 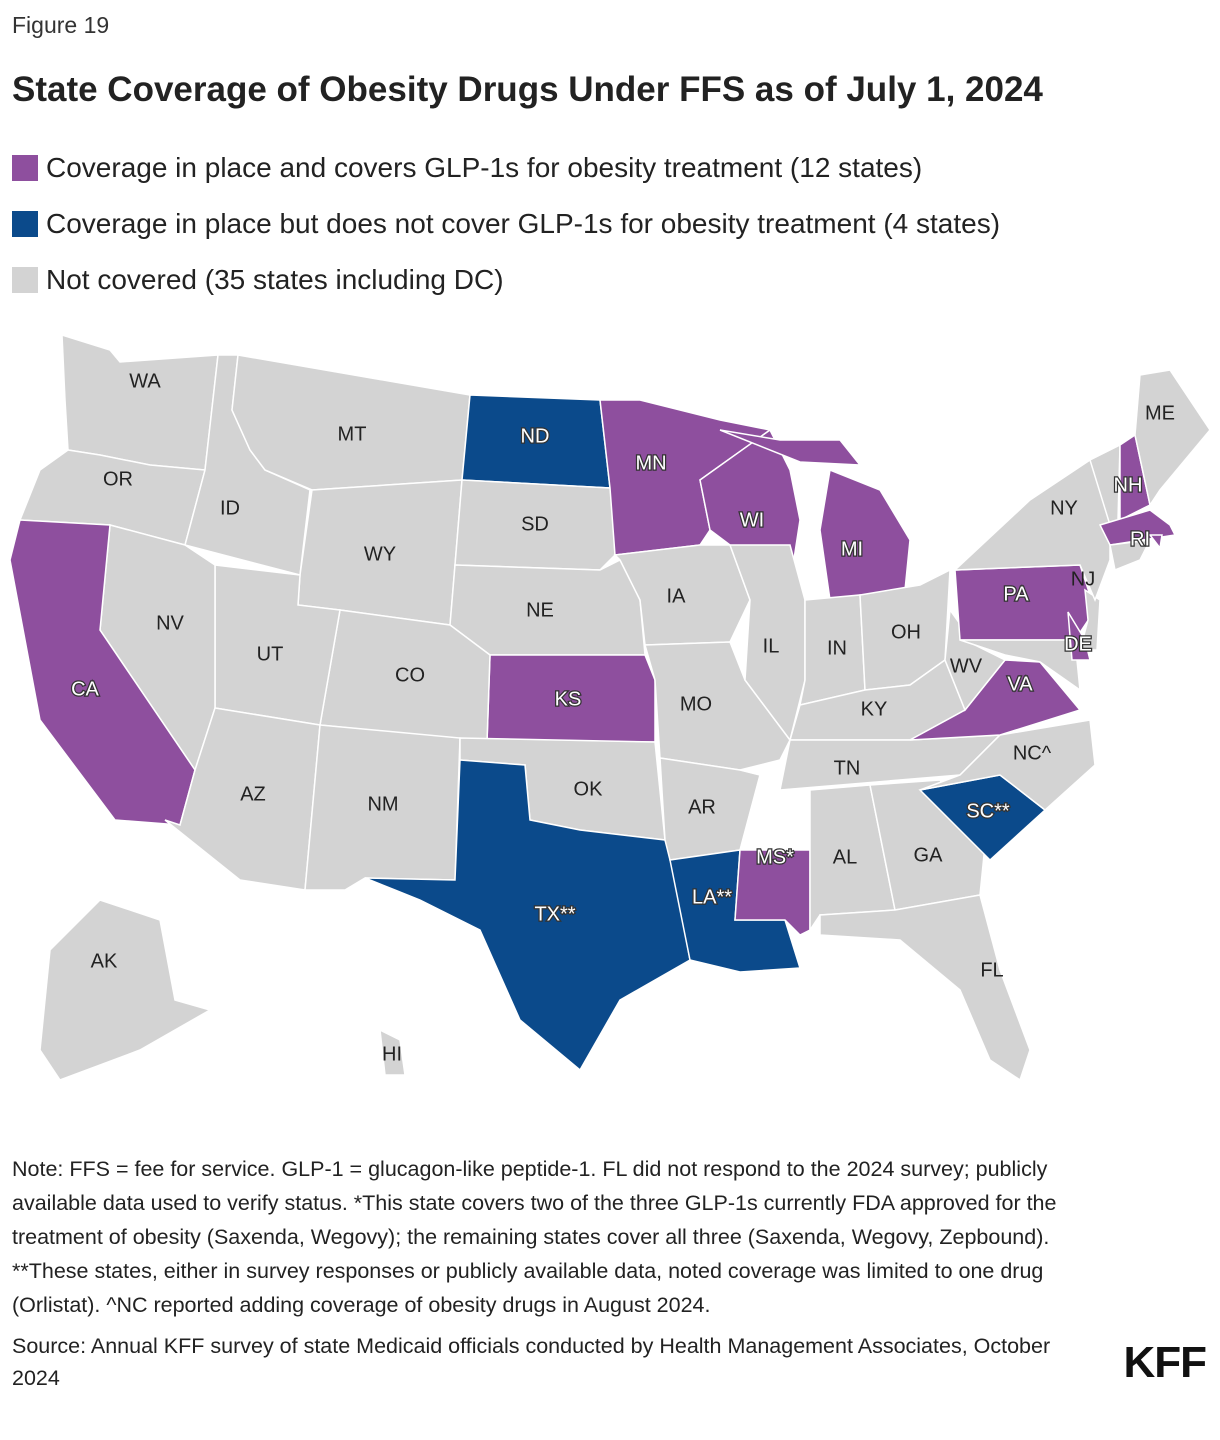 I want to click on state-label: AK, so click(x=104, y=961).